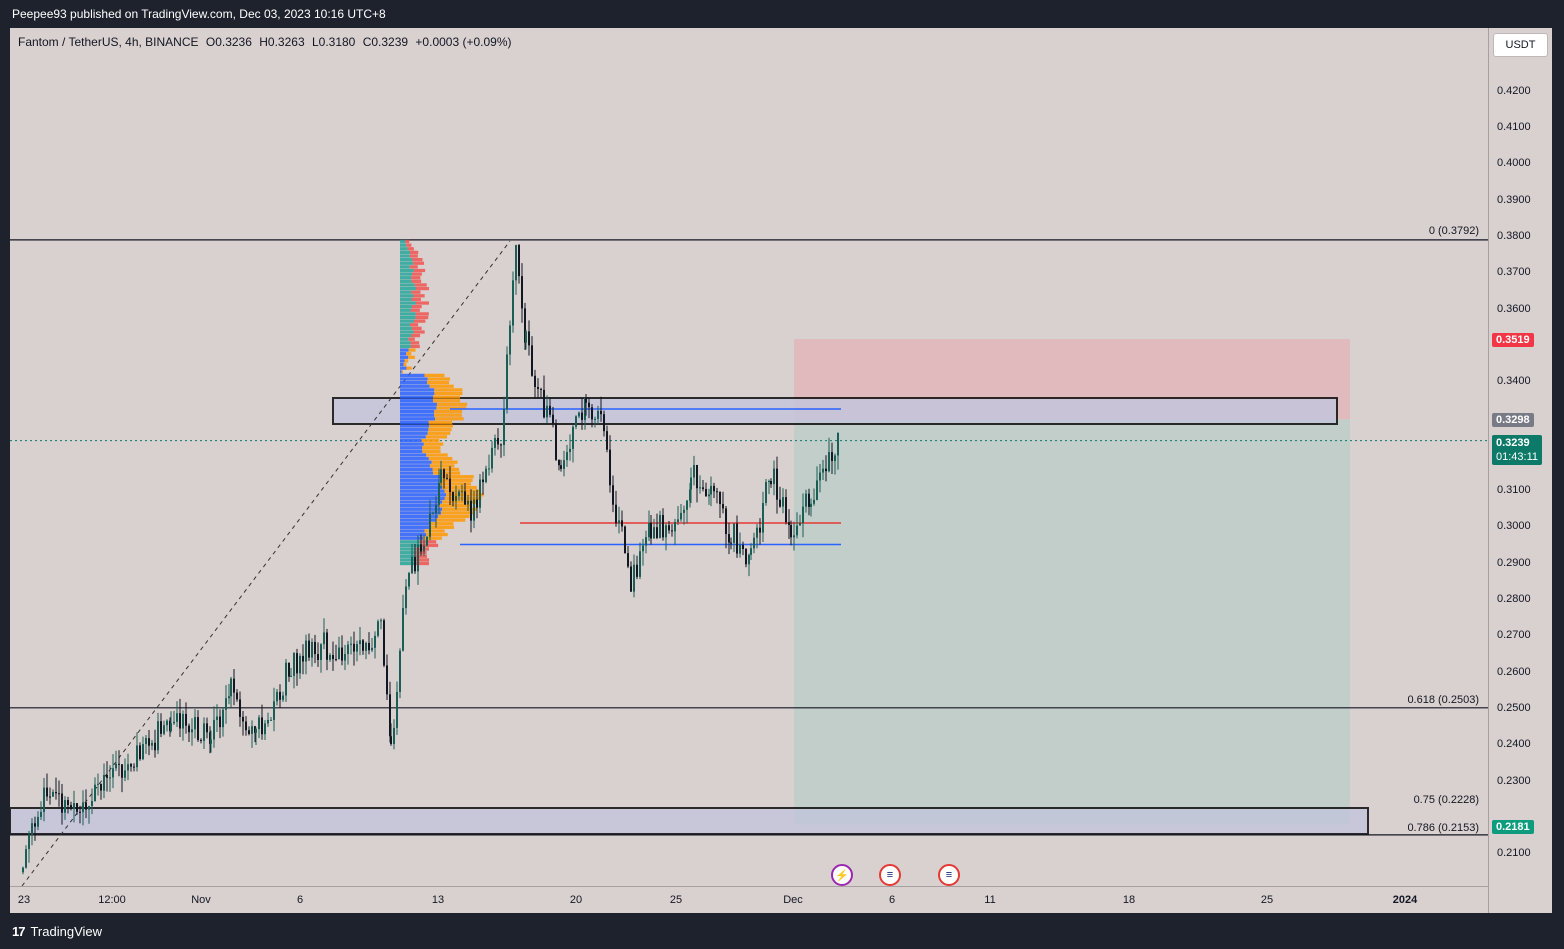 This screenshot has width=1564, height=949. What do you see at coordinates (842, 875) in the screenshot?
I see `lightning-icon: ⚡` at bounding box center [842, 875].